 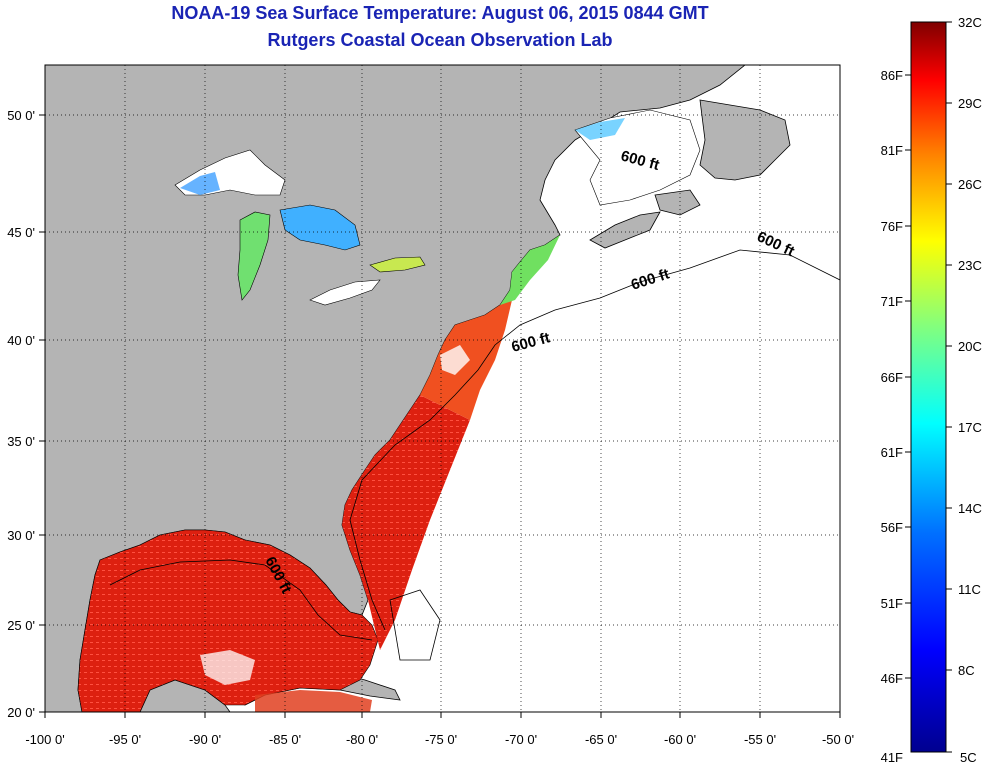 What do you see at coordinates (362, 739) in the screenshot?
I see `lon-label: -80 0'` at bounding box center [362, 739].